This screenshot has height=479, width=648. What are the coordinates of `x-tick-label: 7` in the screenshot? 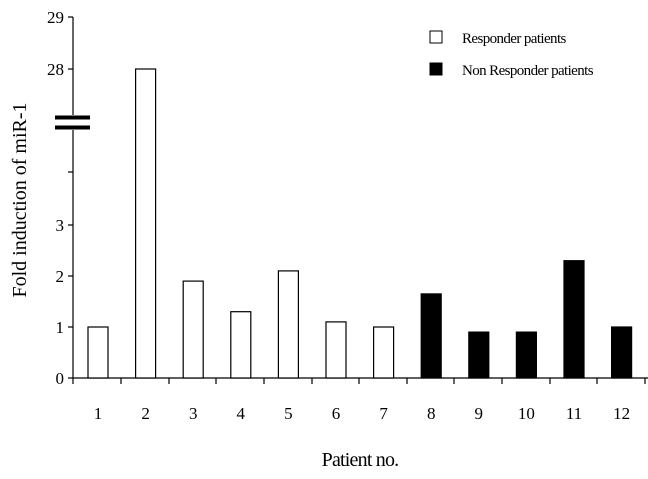 It's located at (383, 413).